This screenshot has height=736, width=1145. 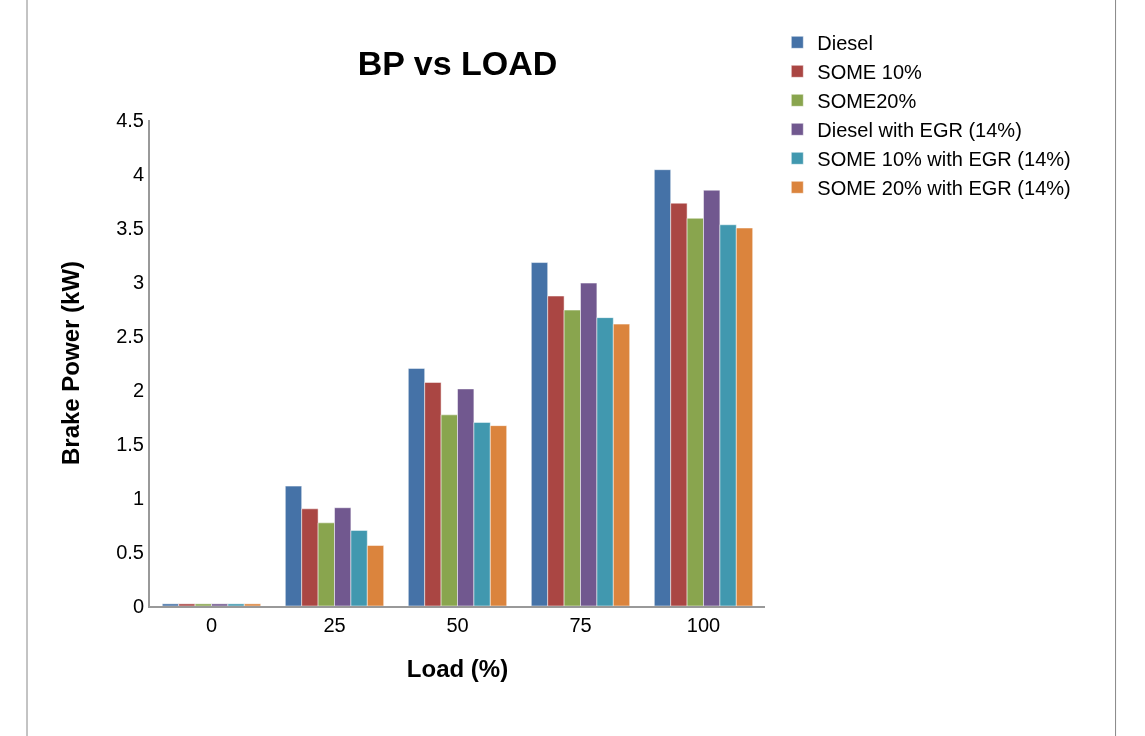 I want to click on legend-label: Diesel, so click(x=845, y=43).